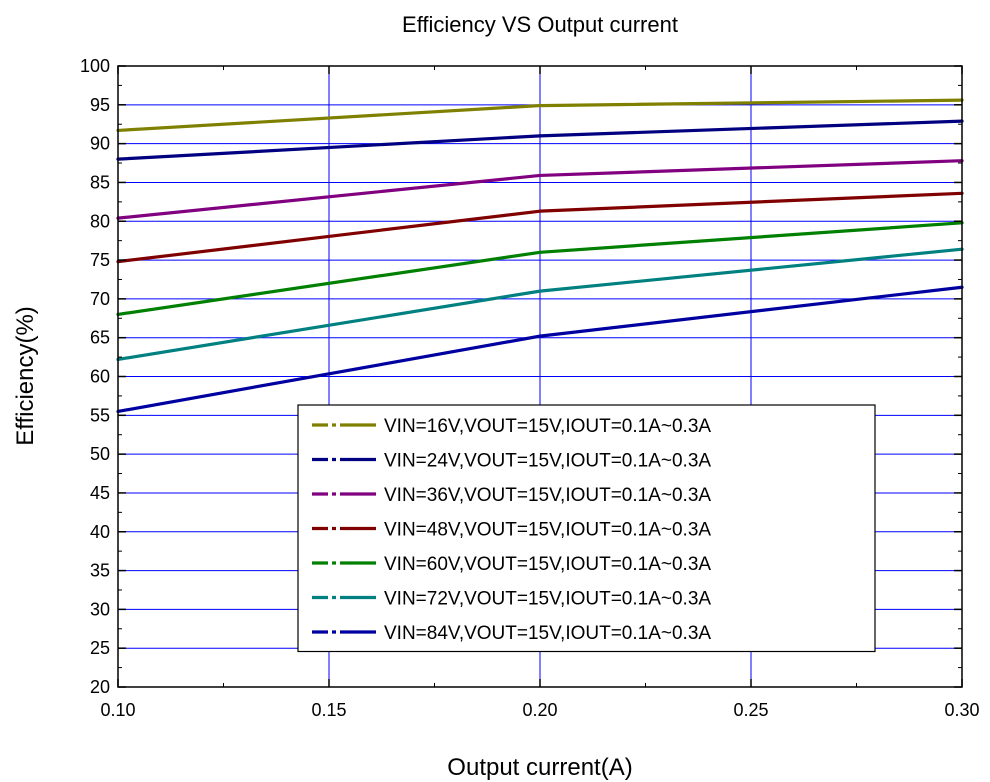  Describe the element at coordinates (539, 767) in the screenshot. I see `x-axis-label: Output current(A)` at that location.